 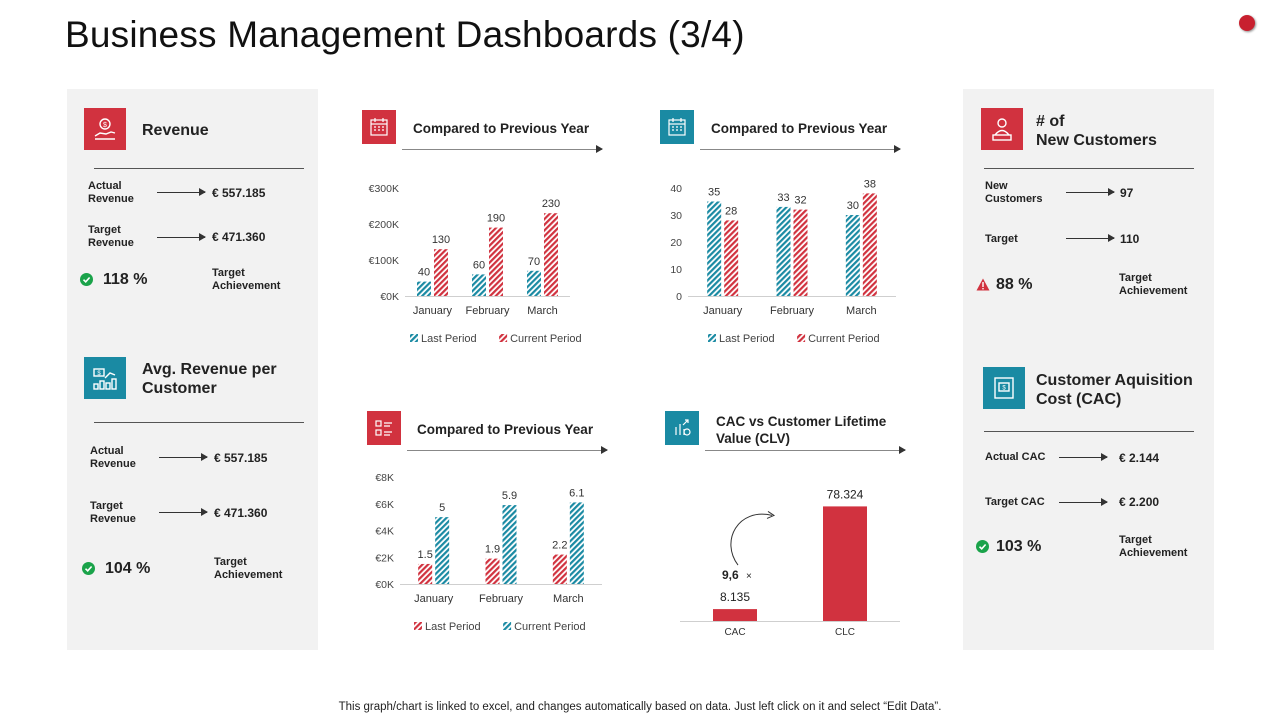 I want to click on y-tick-label: 30, so click(x=676, y=216).